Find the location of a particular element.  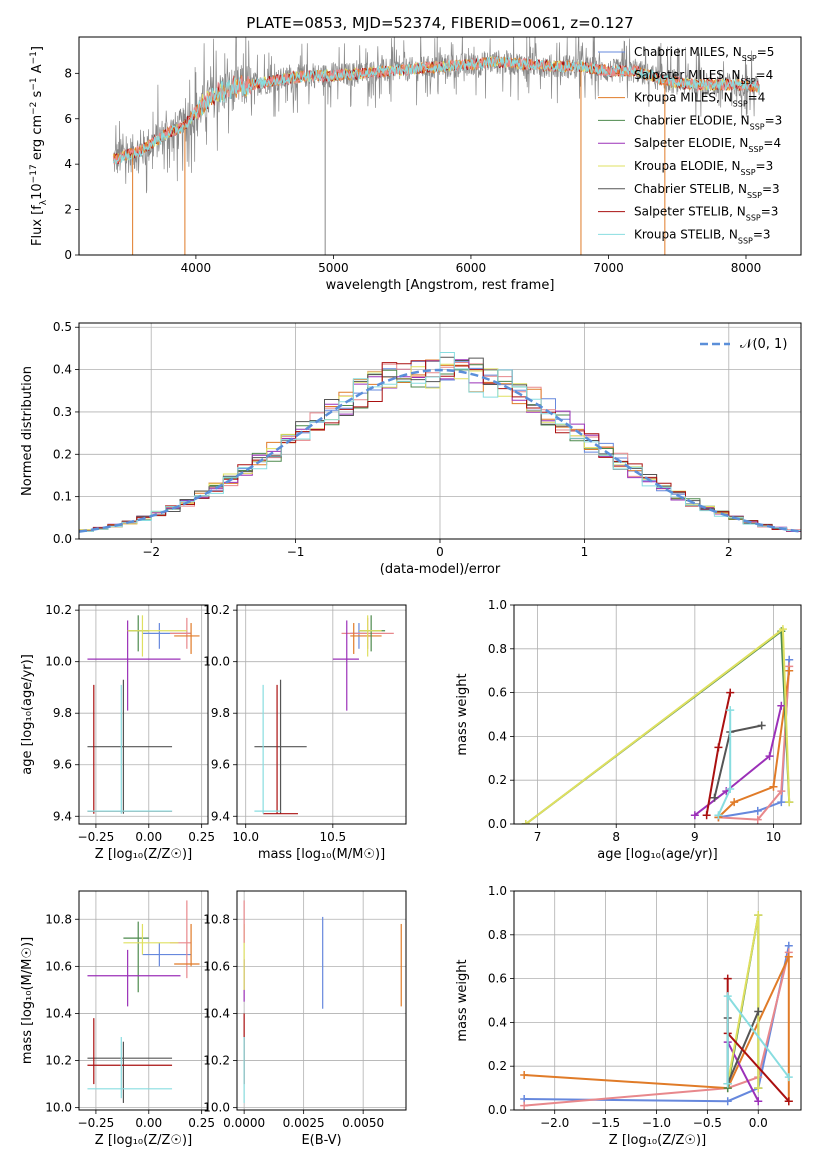

x-tick-label: 0.00 is located at coordinates (148, 837).